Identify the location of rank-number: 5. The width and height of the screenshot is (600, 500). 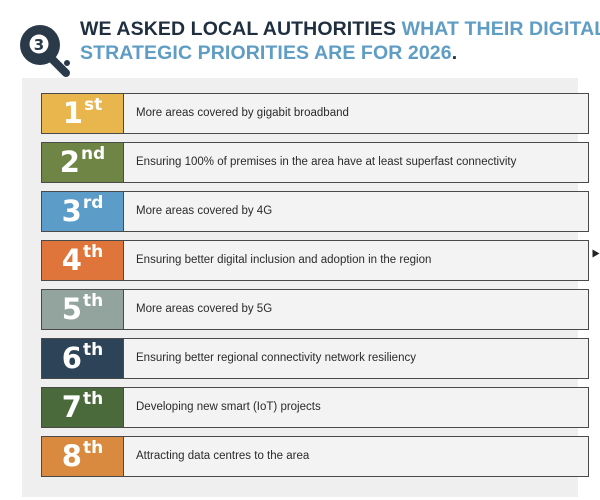
(71, 309).